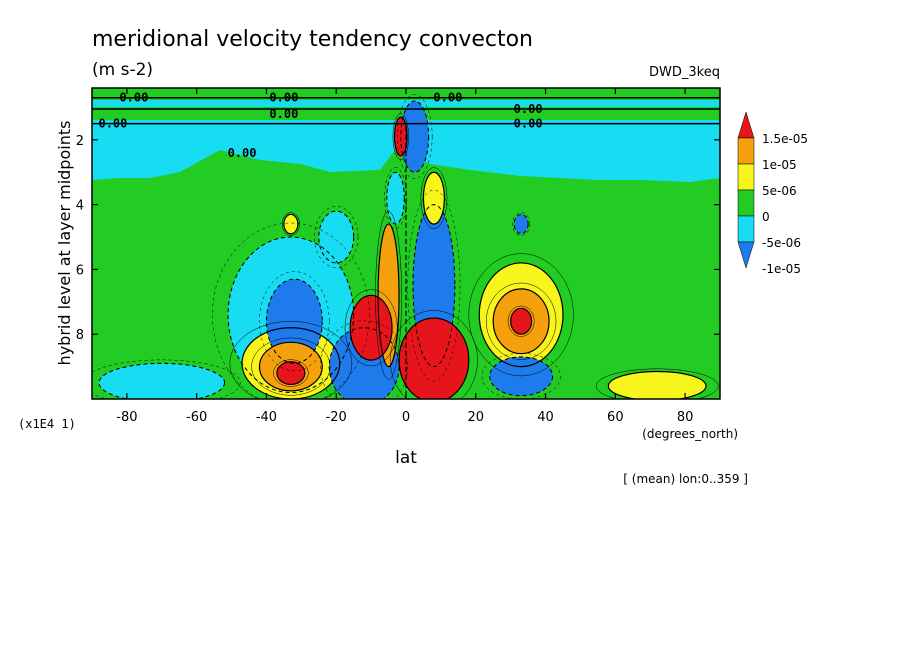  Describe the element at coordinates (684, 72) in the screenshot. I see `dataset-label: DWD_3keq` at that location.